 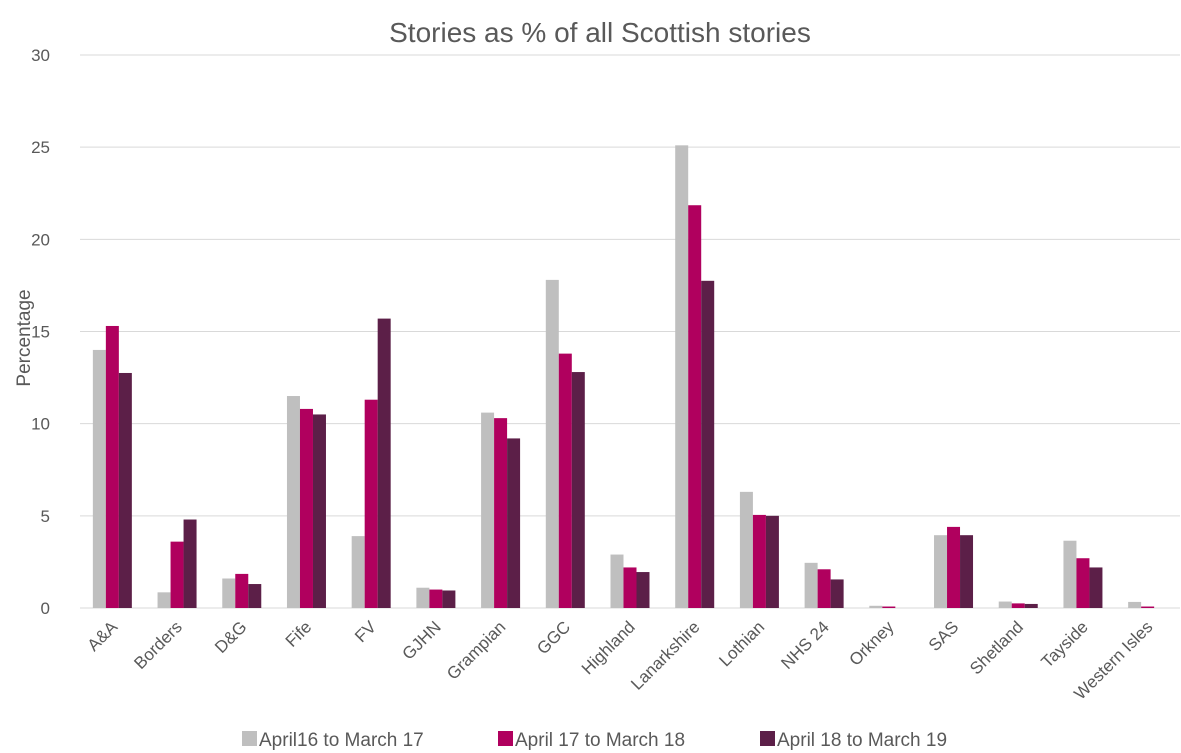 I want to click on bar-april-18-to-march-19-shetland, so click(x=1031, y=605).